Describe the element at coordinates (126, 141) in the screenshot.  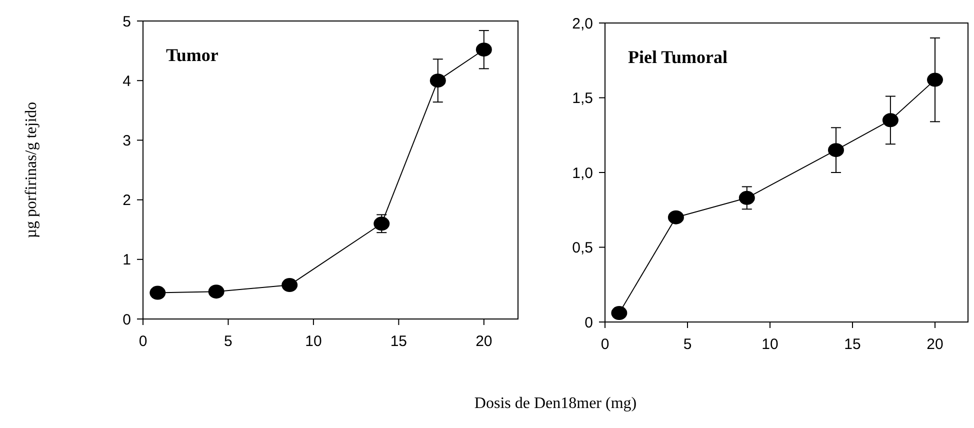
I see `y-tick-label: 3` at that location.